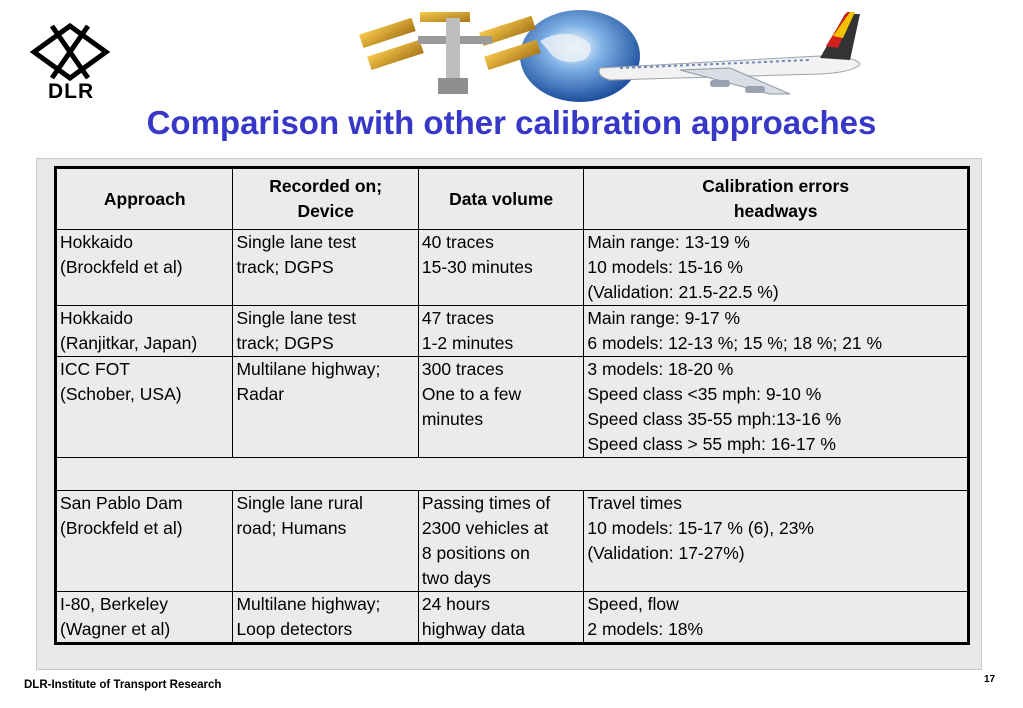  I want to click on cell-recorded-on: Single lane rural road; Humans, so click(325, 541).